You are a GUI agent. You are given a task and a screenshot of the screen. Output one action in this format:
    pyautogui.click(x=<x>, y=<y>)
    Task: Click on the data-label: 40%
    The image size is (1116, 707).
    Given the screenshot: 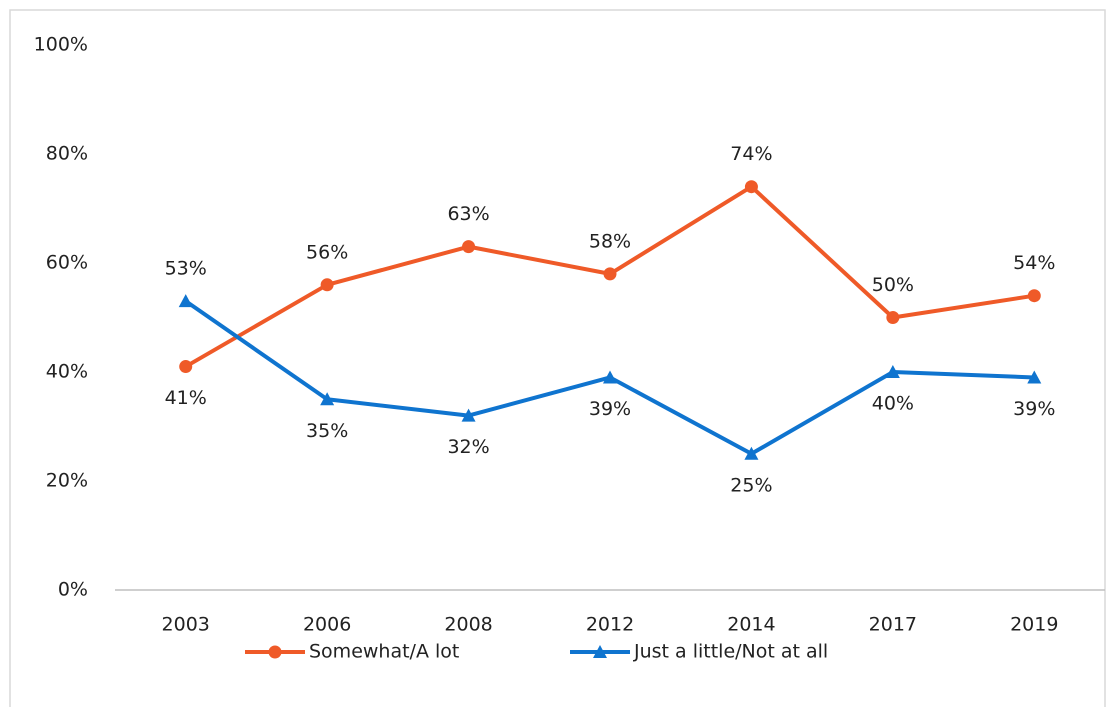 What is the action you would take?
    pyautogui.click(x=893, y=404)
    